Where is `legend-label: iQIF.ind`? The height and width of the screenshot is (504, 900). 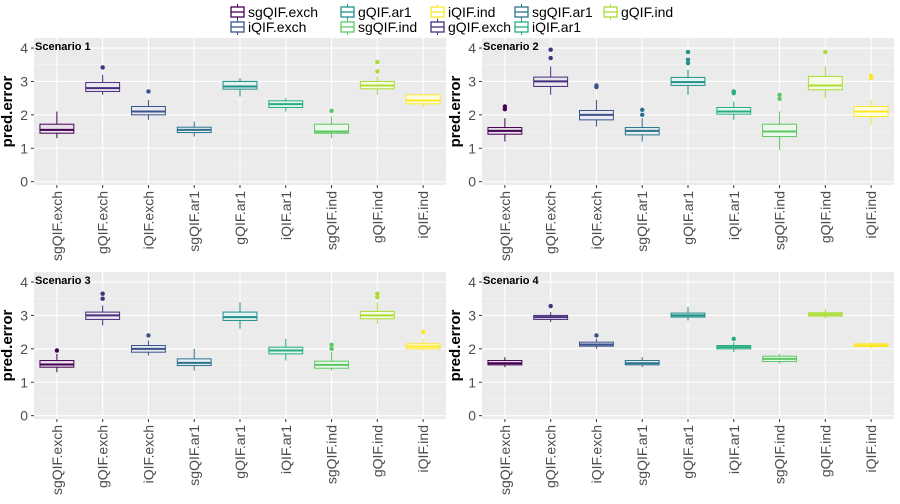
legend-label: iQIF.ind is located at coordinates (471, 12).